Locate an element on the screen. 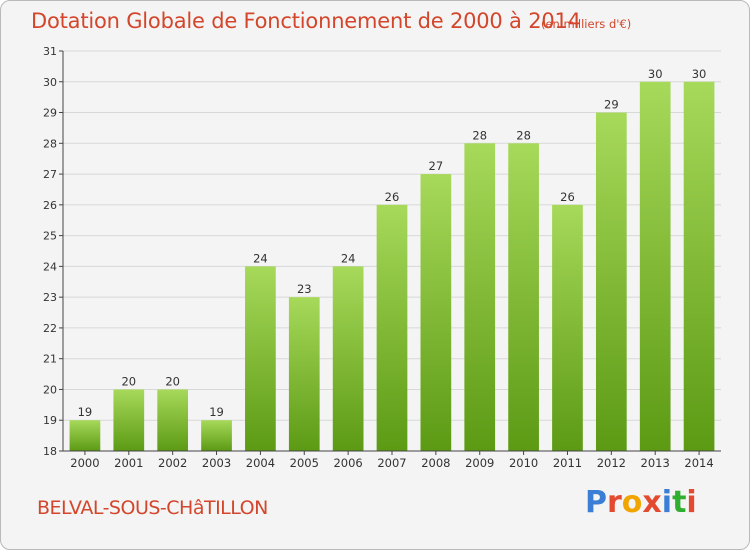 This screenshot has height=550, width=750. proxiti-logo: Proxiti is located at coordinates (641, 502).